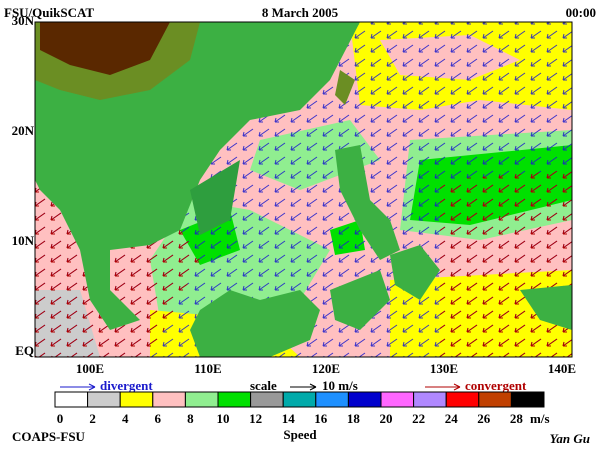 The height and width of the screenshot is (450, 600). I want to click on lat-label: 10N, so click(23, 240).